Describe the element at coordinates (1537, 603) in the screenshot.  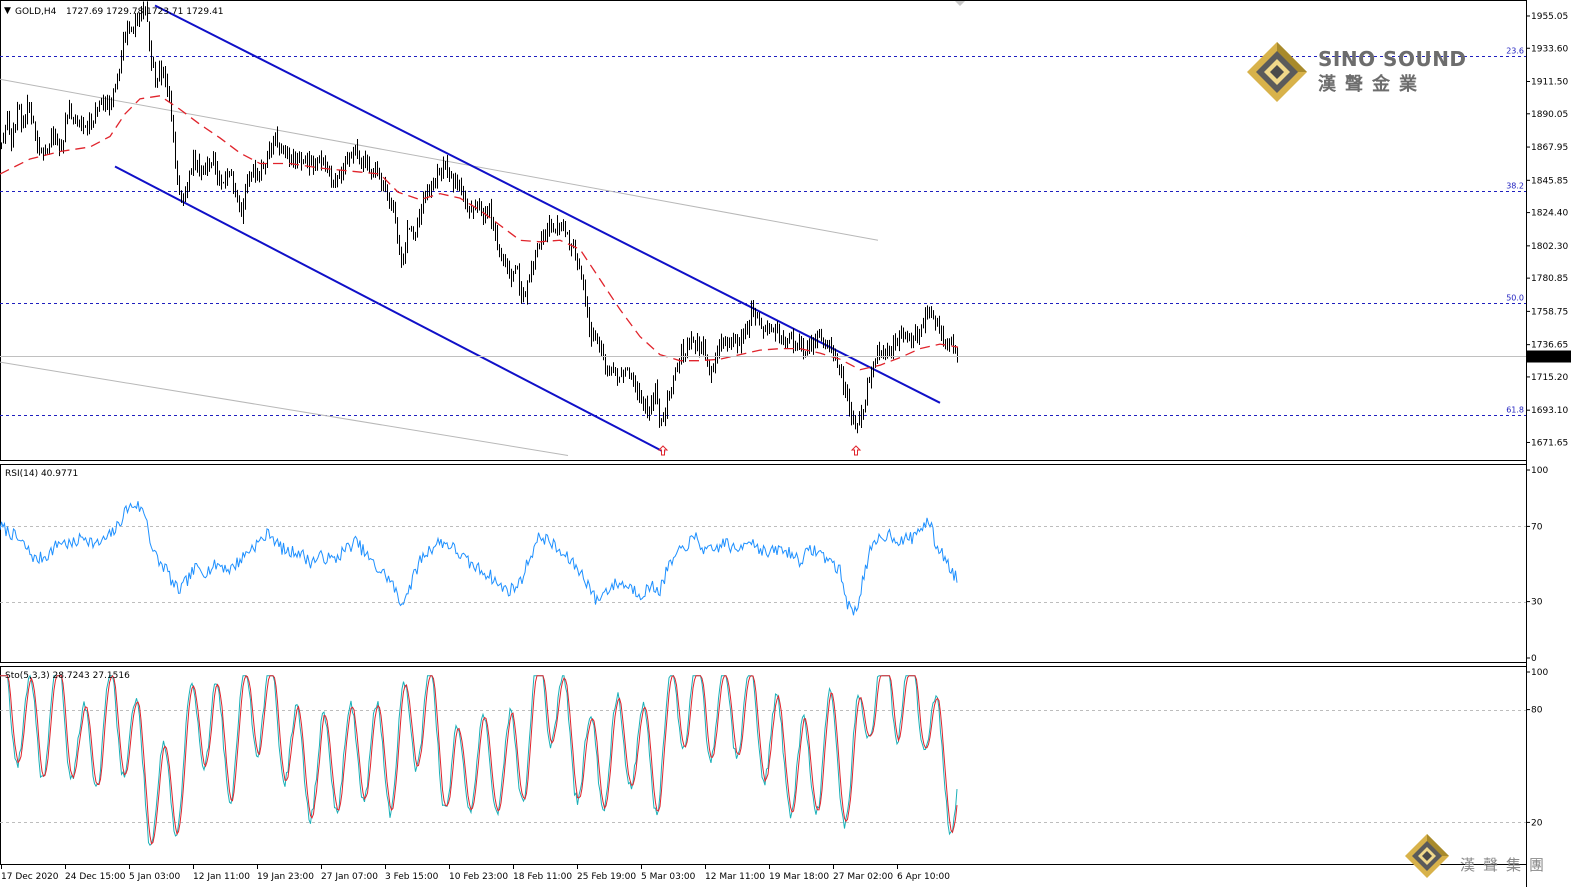
I see `rsi-tick-label: 30` at that location.